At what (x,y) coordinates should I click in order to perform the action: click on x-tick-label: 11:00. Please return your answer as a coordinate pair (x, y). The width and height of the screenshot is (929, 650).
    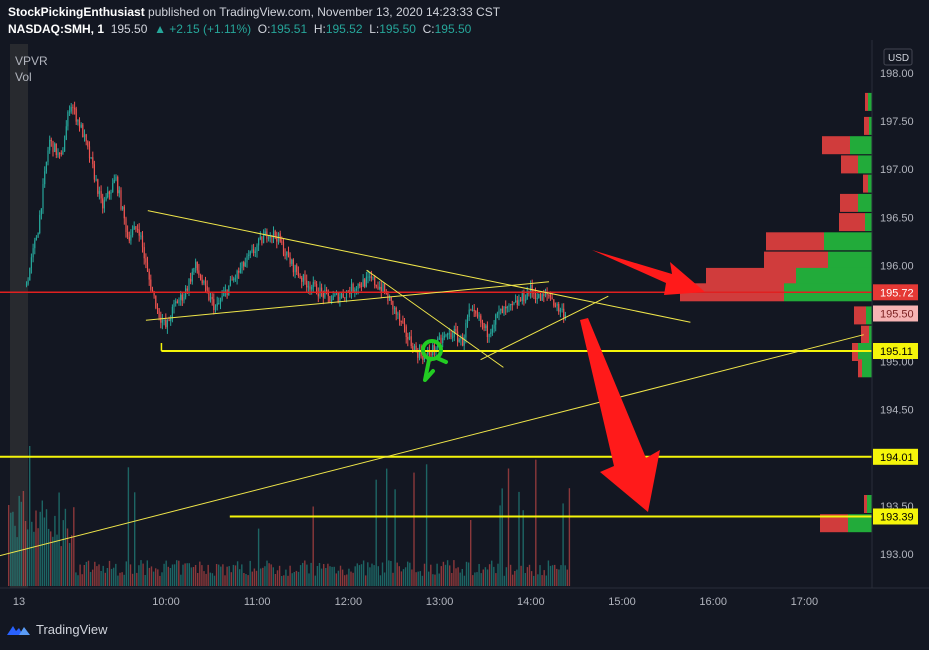
    Looking at the image, I should click on (257, 602).